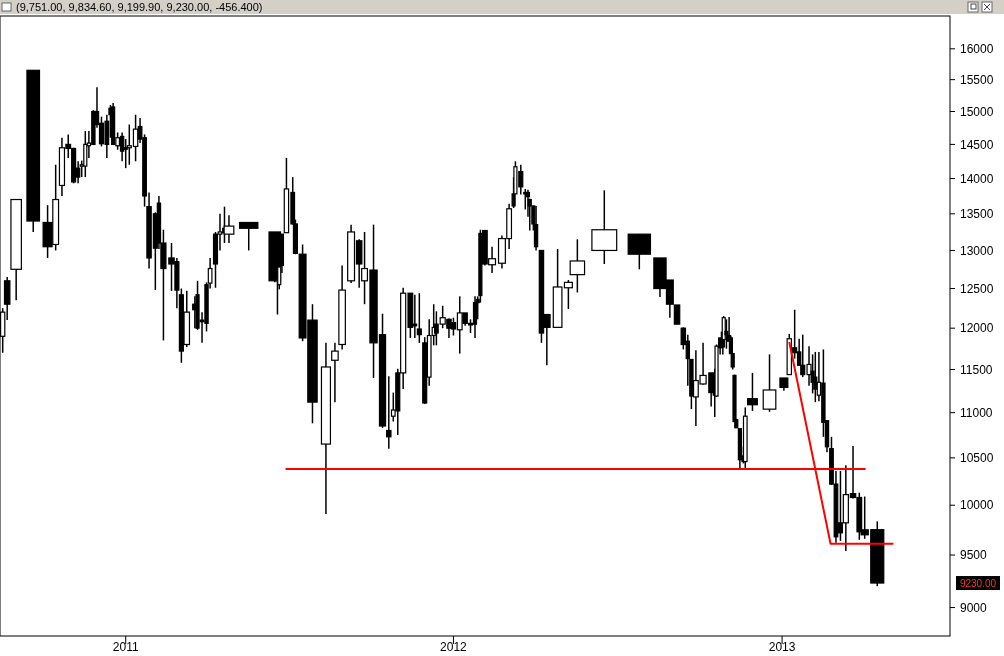 This screenshot has width=1004, height=656. I want to click on y-tick-label: 9000, so click(974, 607).